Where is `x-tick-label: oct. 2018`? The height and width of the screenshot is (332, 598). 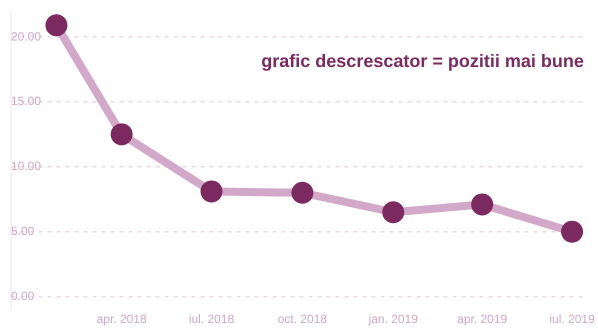 x-tick-label: oct. 2018 is located at coordinates (303, 319).